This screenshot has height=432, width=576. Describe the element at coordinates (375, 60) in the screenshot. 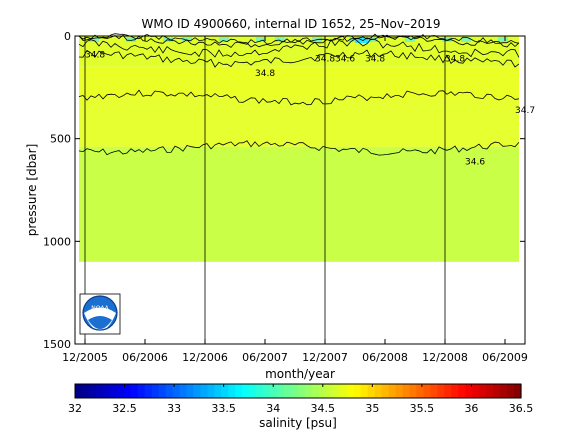

I see `contour-label-3: 34.8` at that location.